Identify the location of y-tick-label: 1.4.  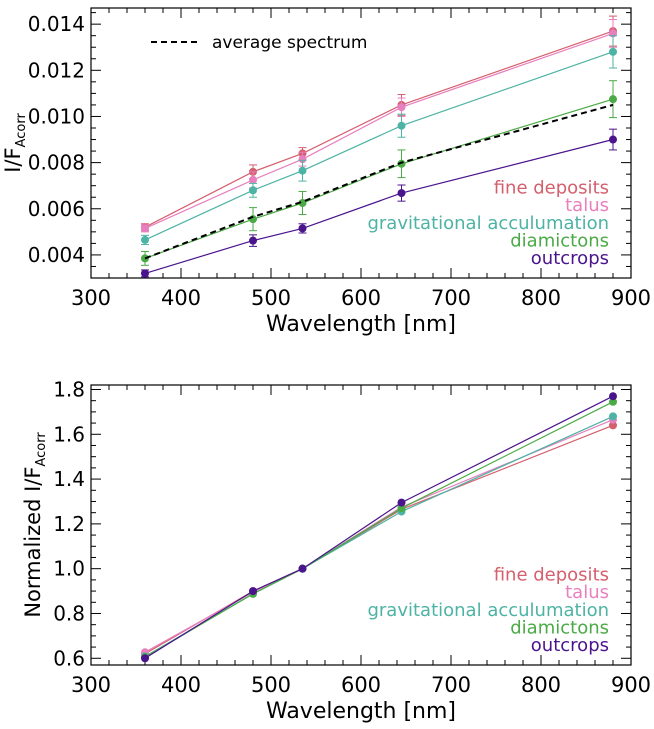
(69, 479).